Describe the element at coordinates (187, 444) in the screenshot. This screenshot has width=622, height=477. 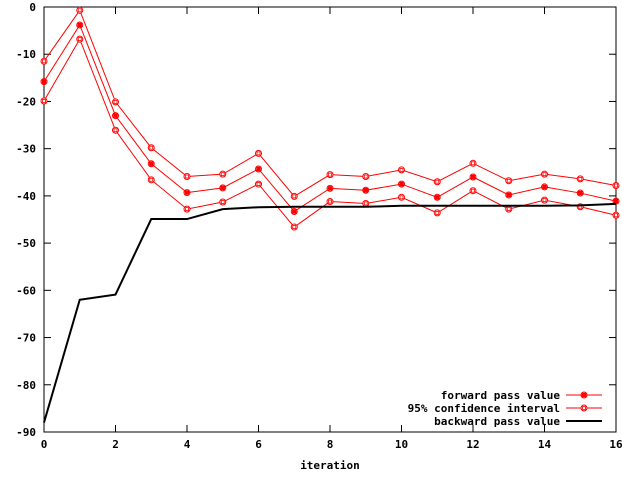
I see `x-tick-label: 4` at that location.